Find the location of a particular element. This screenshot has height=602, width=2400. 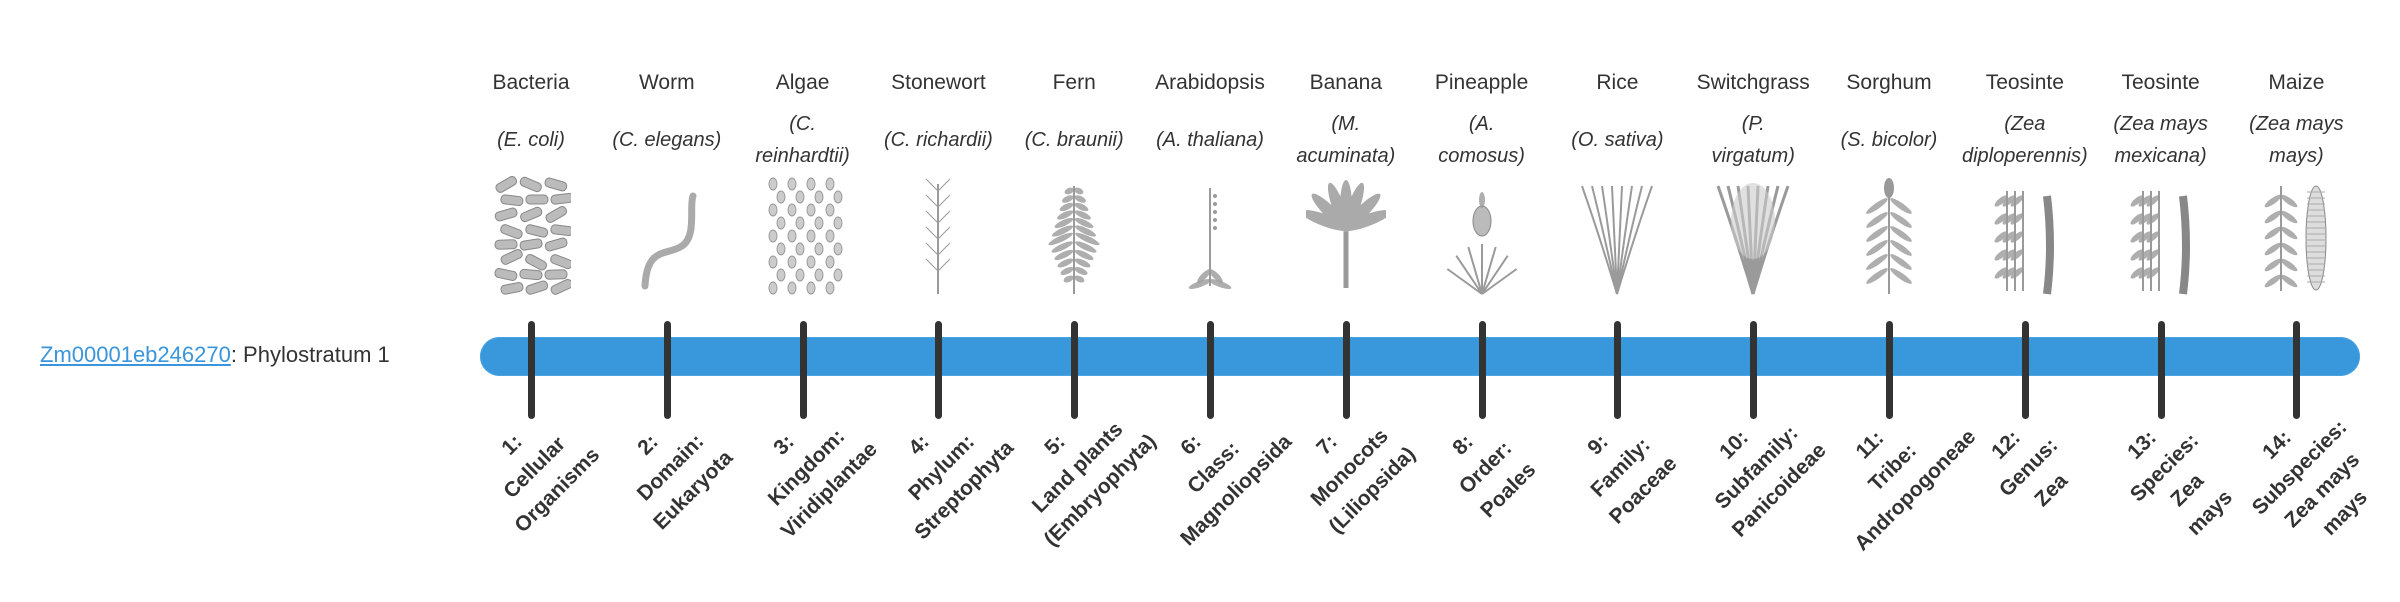

scientific-name-line: (C. richardii) is located at coordinates (938, 140).